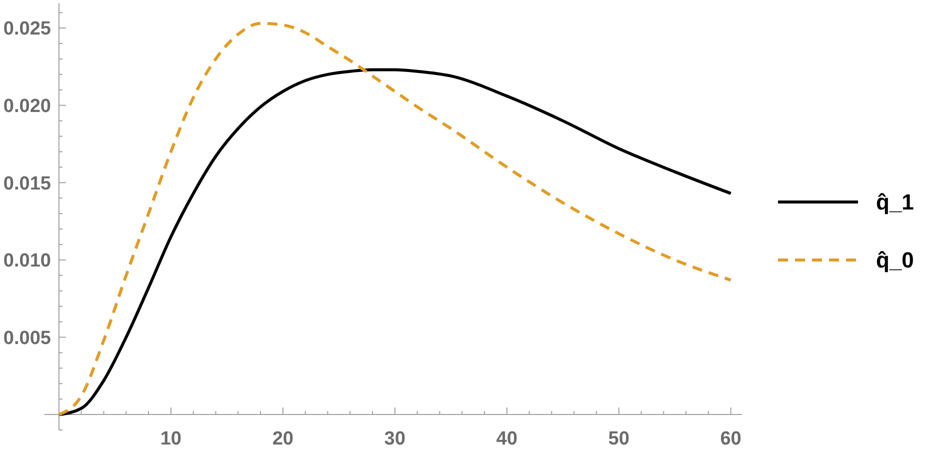  Describe the element at coordinates (171, 439) in the screenshot. I see `x-tick-label: 10` at that location.